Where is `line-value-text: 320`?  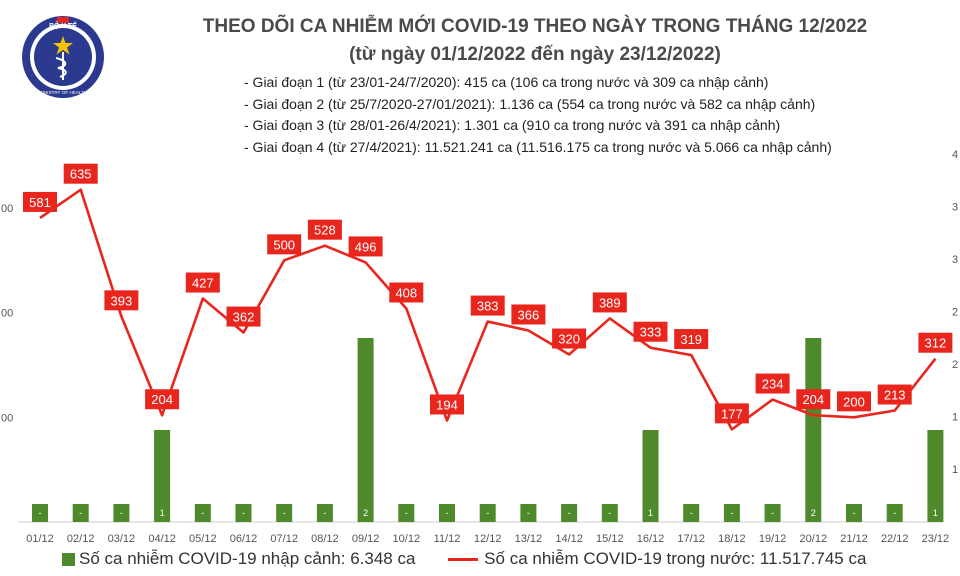
line-value-text: 320 is located at coordinates (569, 339).